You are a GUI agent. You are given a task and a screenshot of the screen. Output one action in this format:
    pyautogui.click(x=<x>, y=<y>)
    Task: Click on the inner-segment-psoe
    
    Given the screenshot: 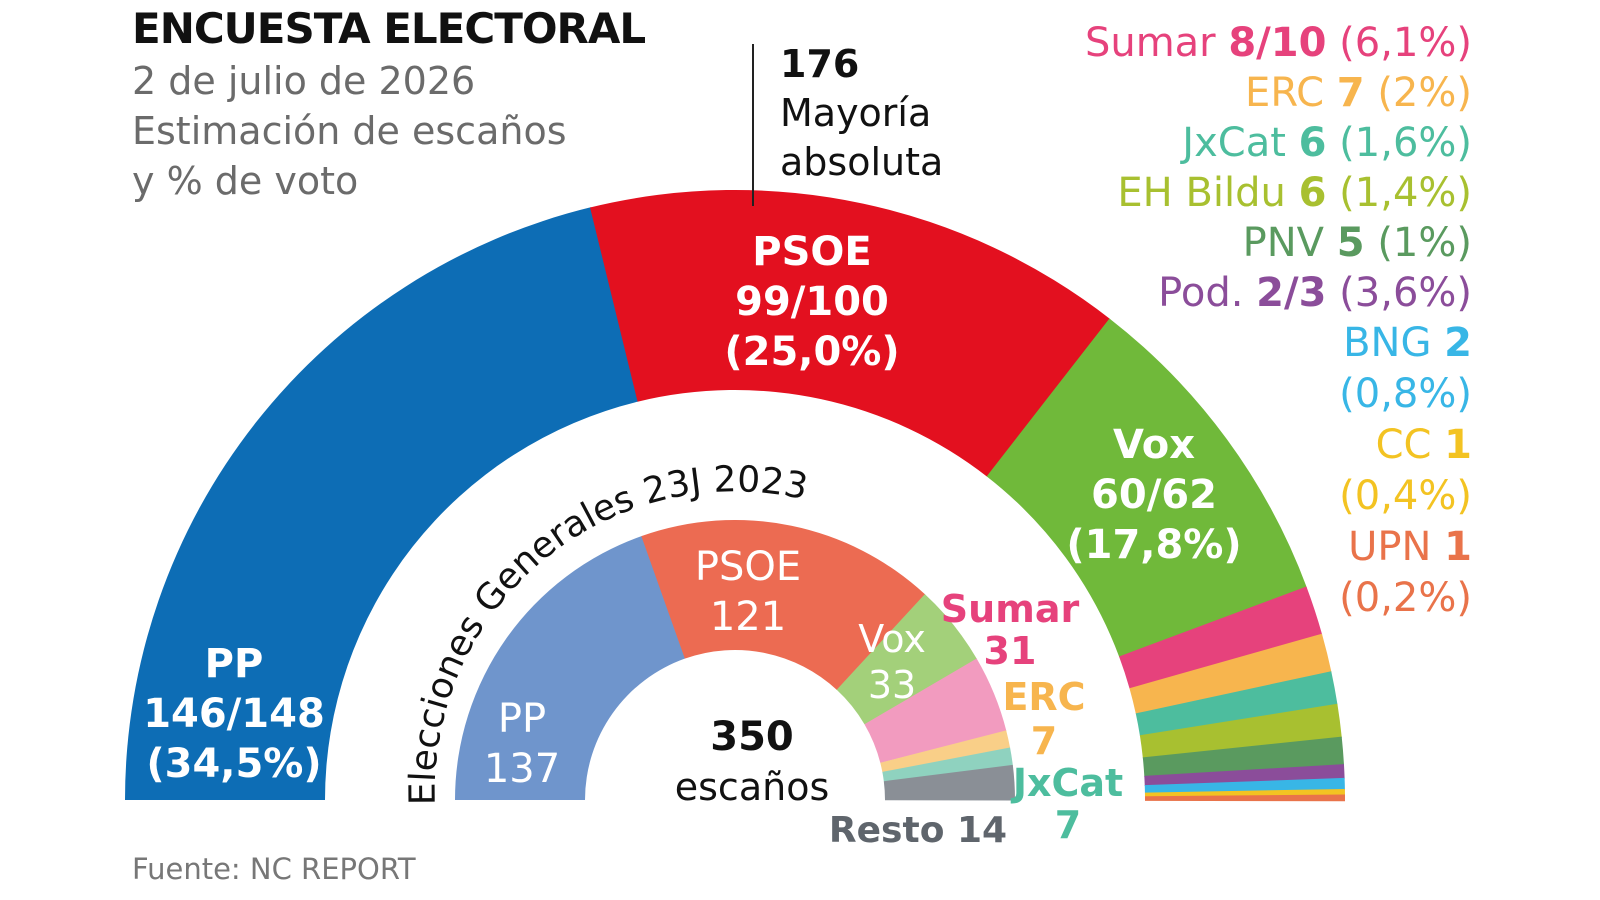 What is the action you would take?
    pyautogui.click(x=783, y=605)
    